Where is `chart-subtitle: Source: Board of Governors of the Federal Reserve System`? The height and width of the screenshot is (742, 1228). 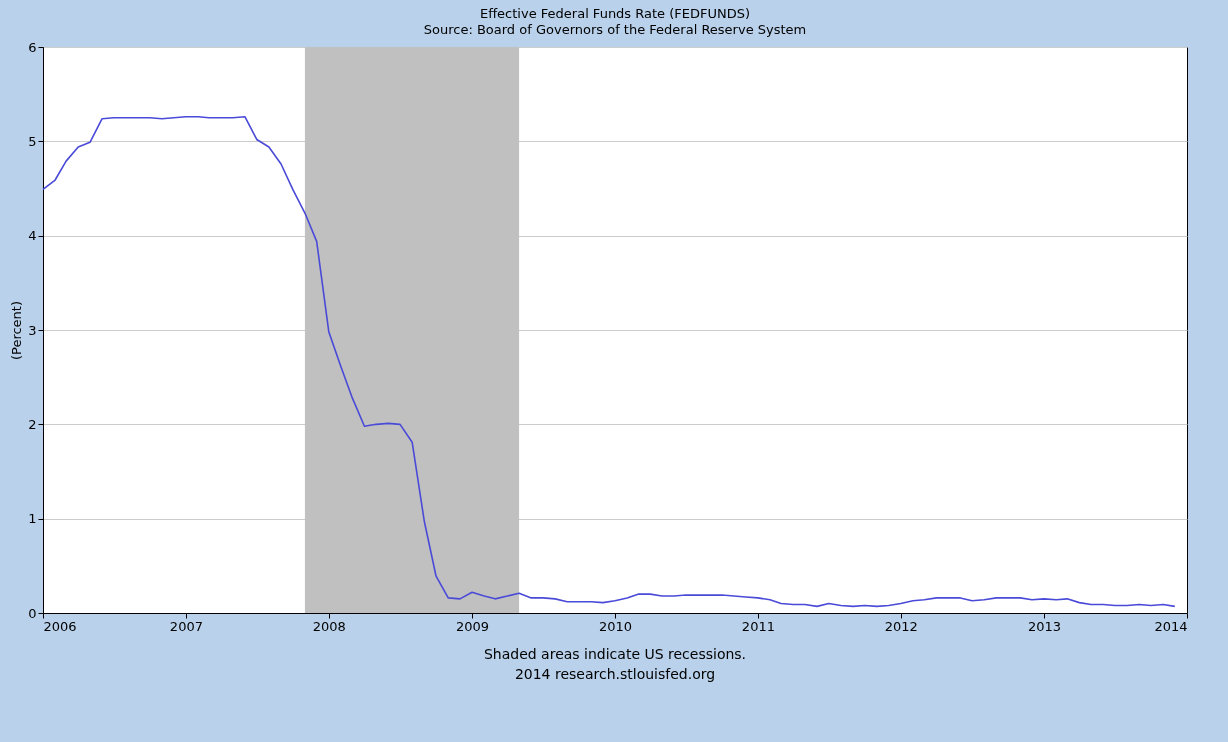
chart-subtitle: Source: Board of Governors of the Federal Reserve System is located at coordinates (615, 29).